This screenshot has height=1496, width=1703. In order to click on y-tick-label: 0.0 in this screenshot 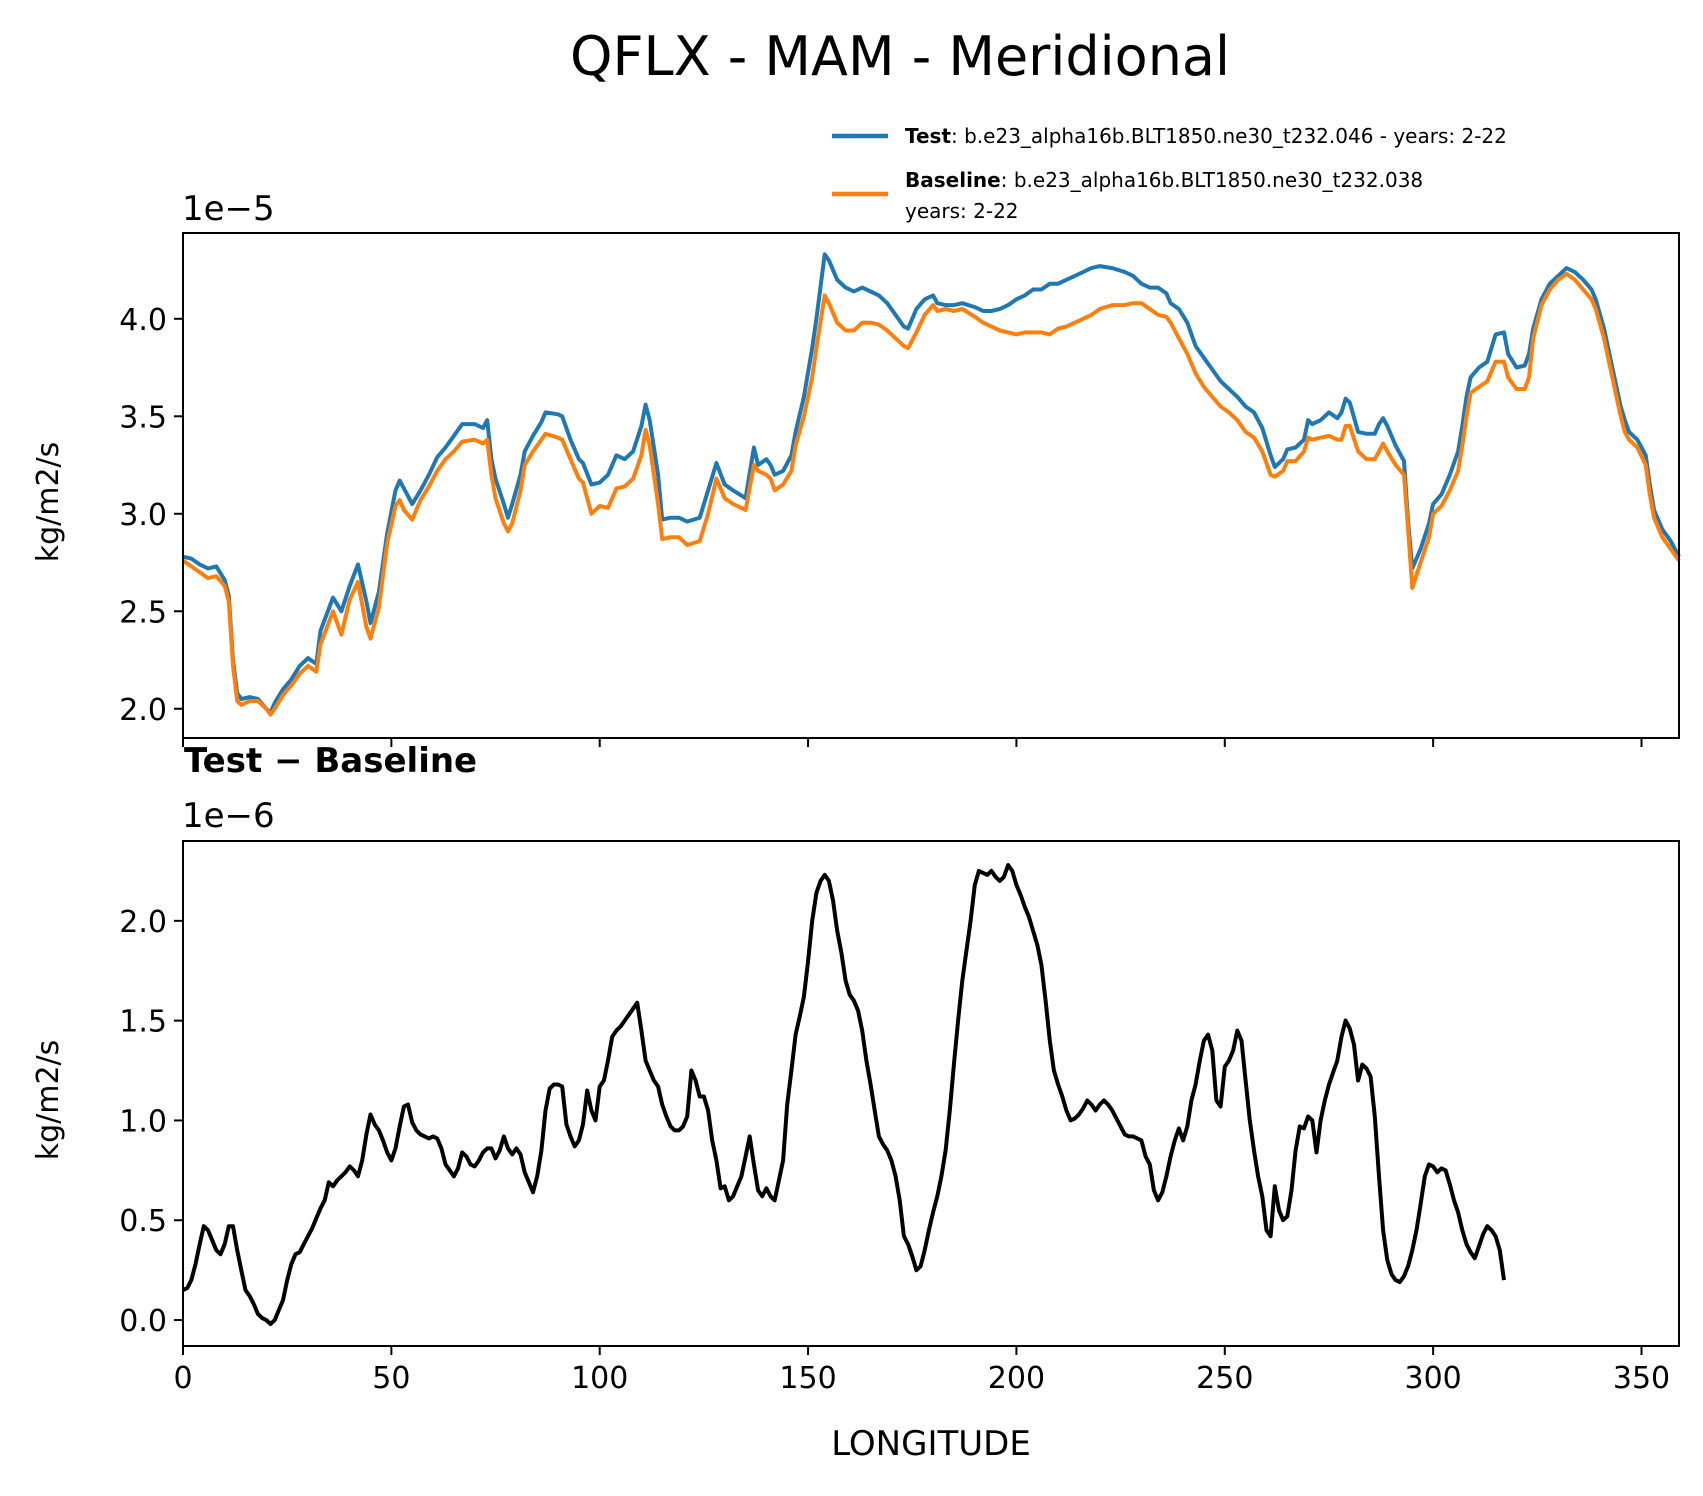, I will do `click(143, 1321)`.